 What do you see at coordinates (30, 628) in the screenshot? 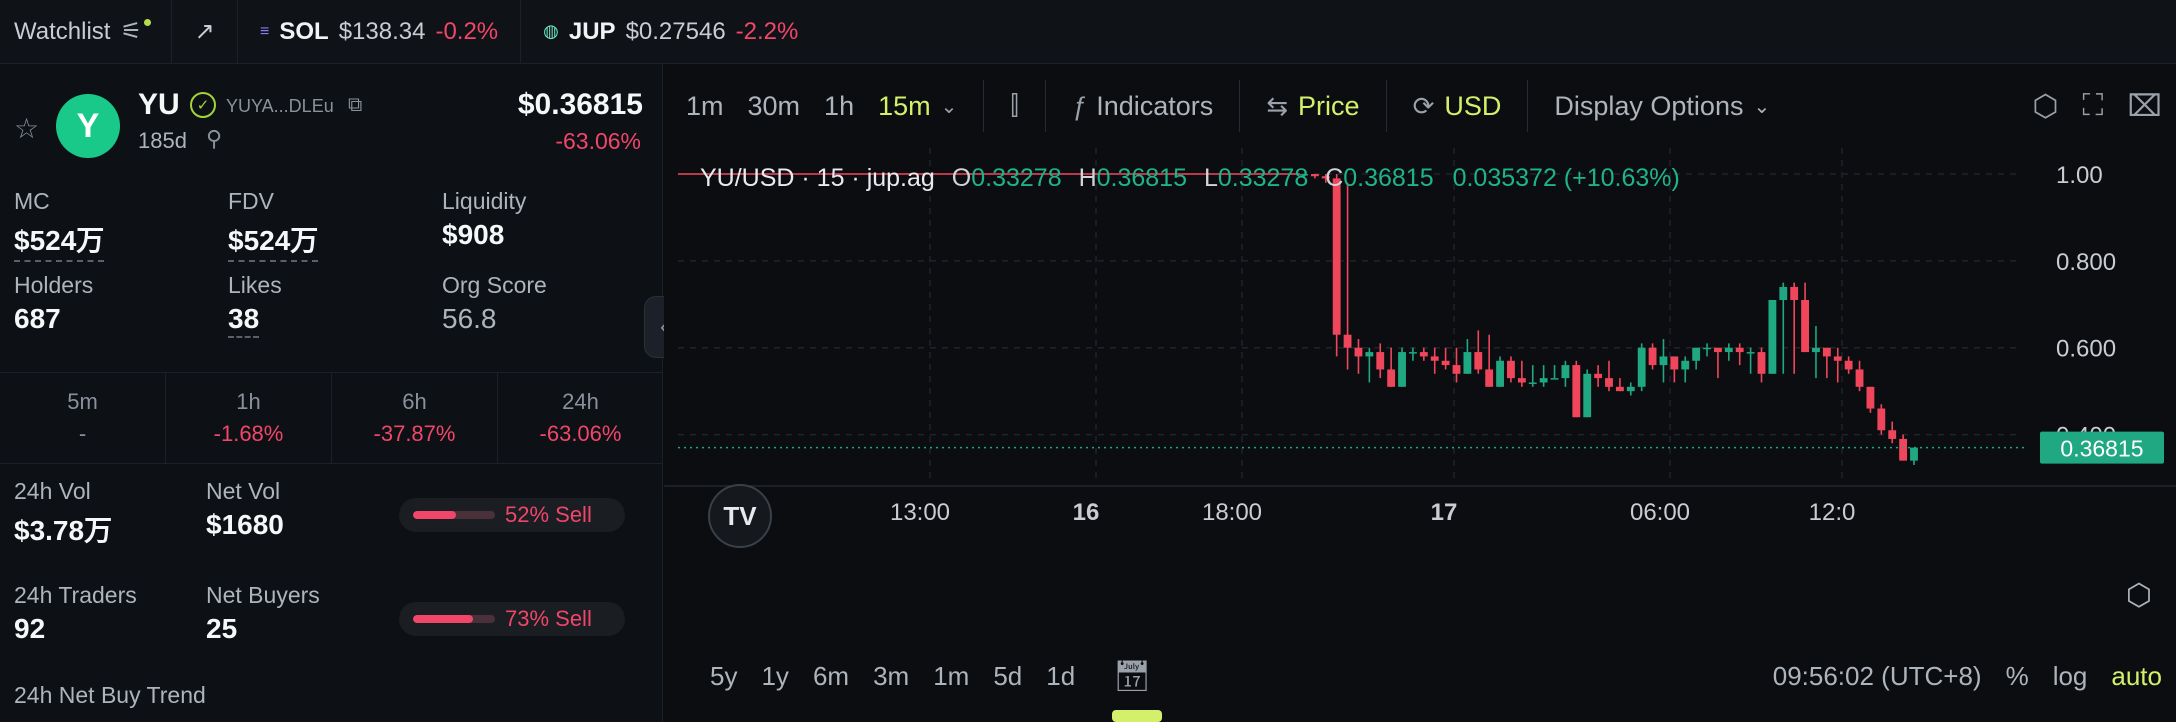
I see `stat-value: 92` at bounding box center [30, 628].